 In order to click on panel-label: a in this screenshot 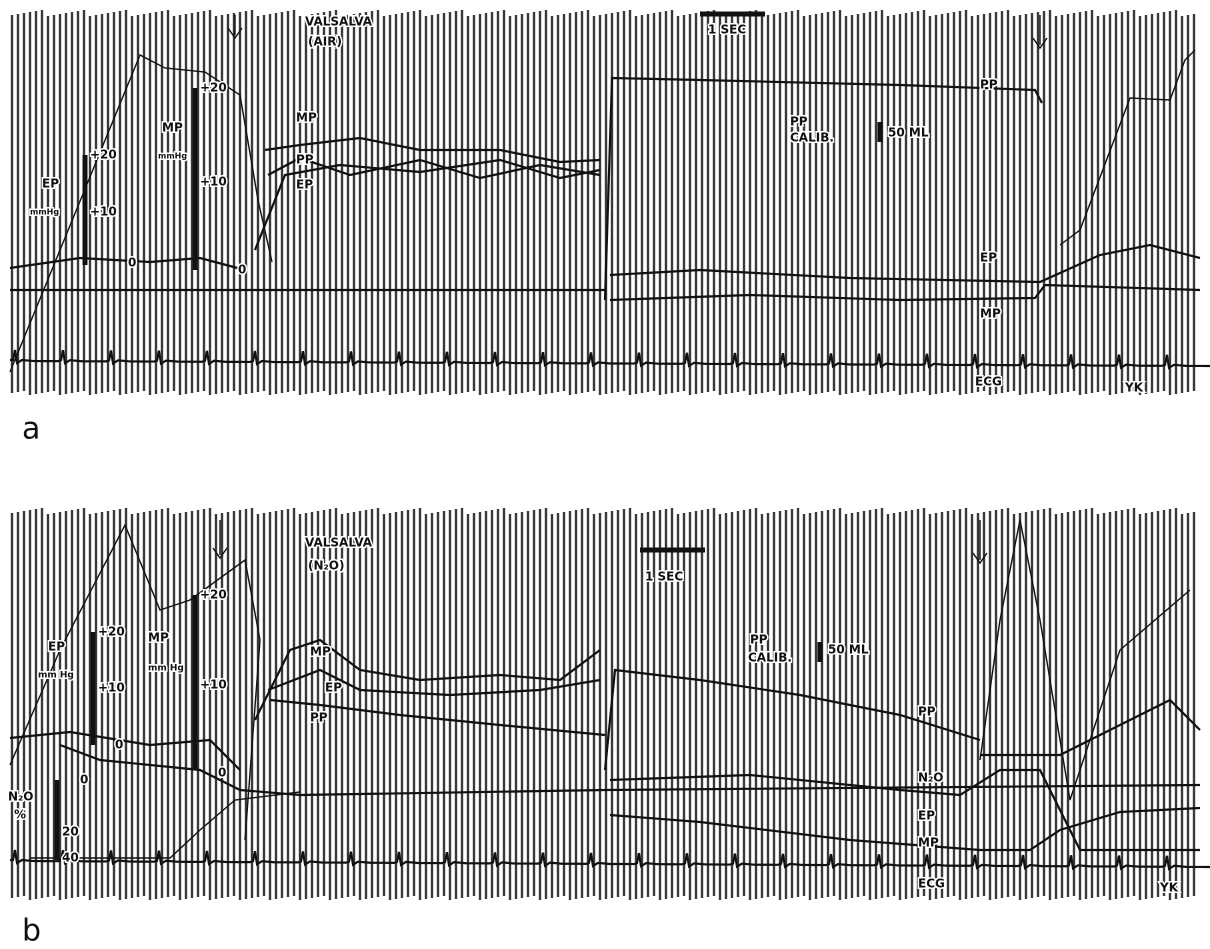, I will do `click(31, 429)`.